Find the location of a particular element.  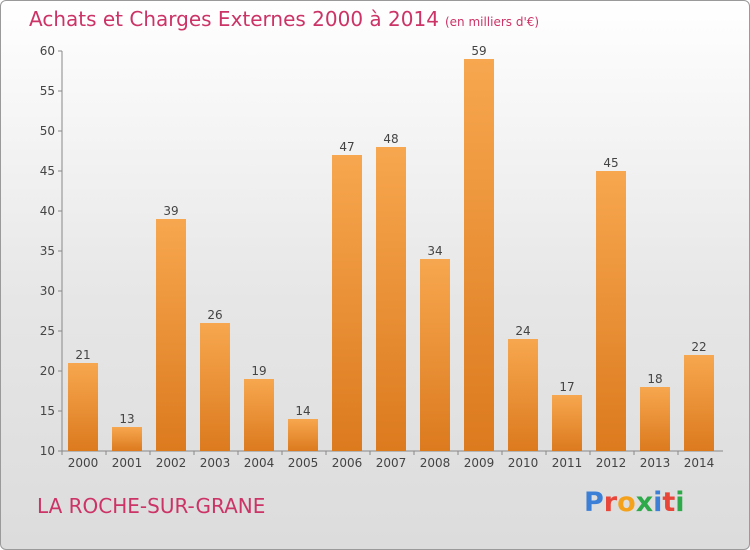

y-tick-label: 30 is located at coordinates (47, 291).